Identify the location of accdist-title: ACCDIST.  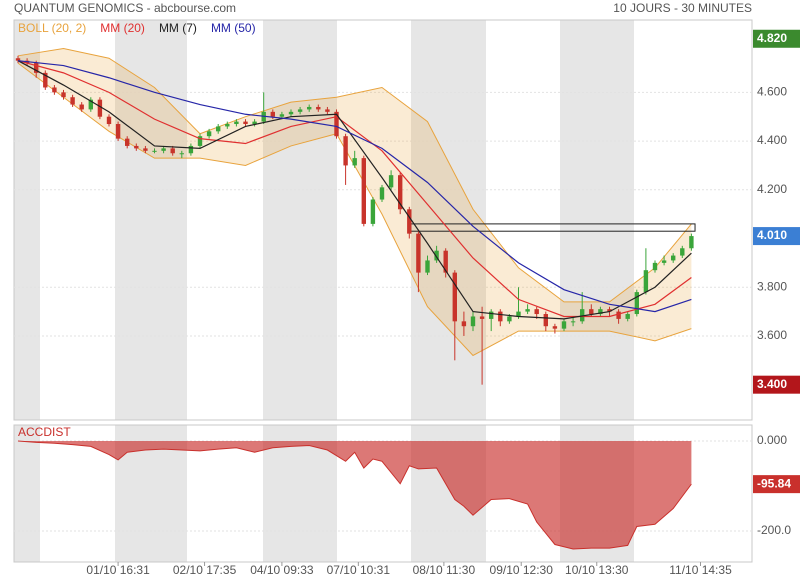
(44, 432).